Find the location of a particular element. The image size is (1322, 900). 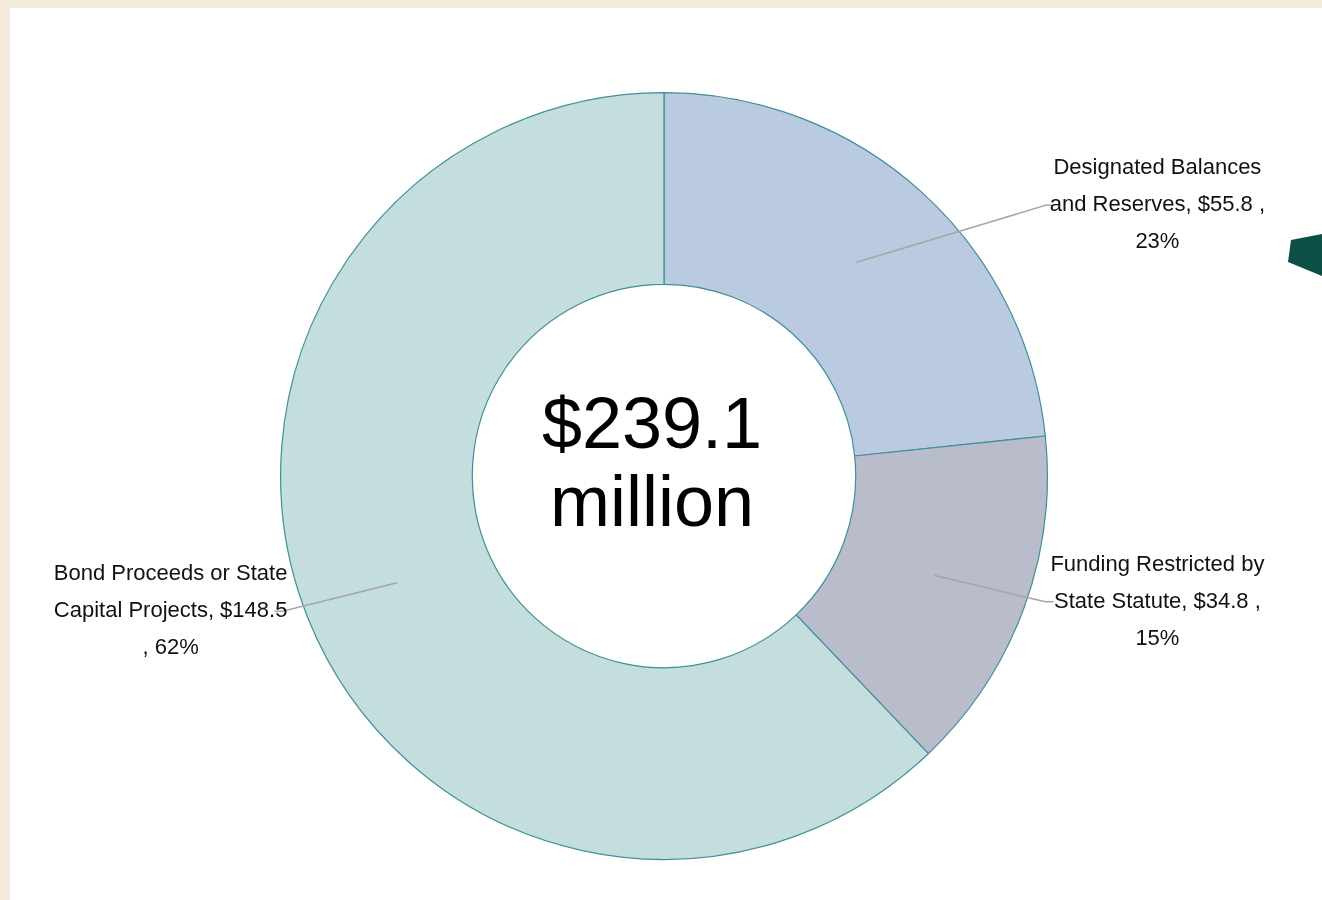

slice-label: Funding Restricted by State Statute, $34.8 , 15% is located at coordinates (1157, 600).